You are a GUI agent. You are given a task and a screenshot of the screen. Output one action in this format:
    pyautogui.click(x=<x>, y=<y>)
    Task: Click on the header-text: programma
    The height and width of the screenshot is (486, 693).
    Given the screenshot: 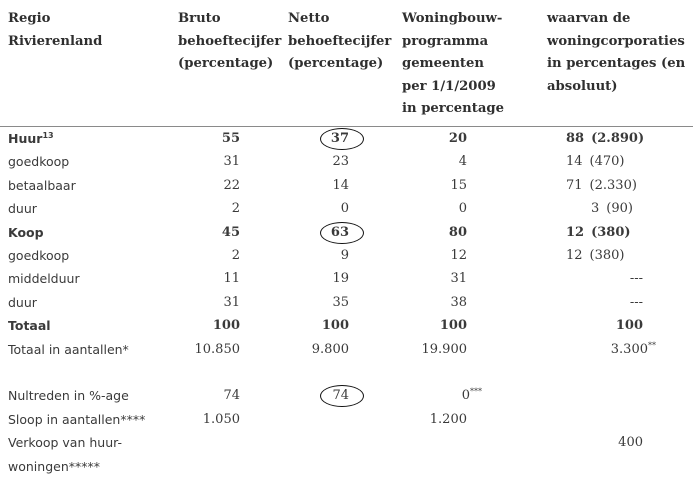 What is the action you would take?
    pyautogui.click(x=445, y=41)
    